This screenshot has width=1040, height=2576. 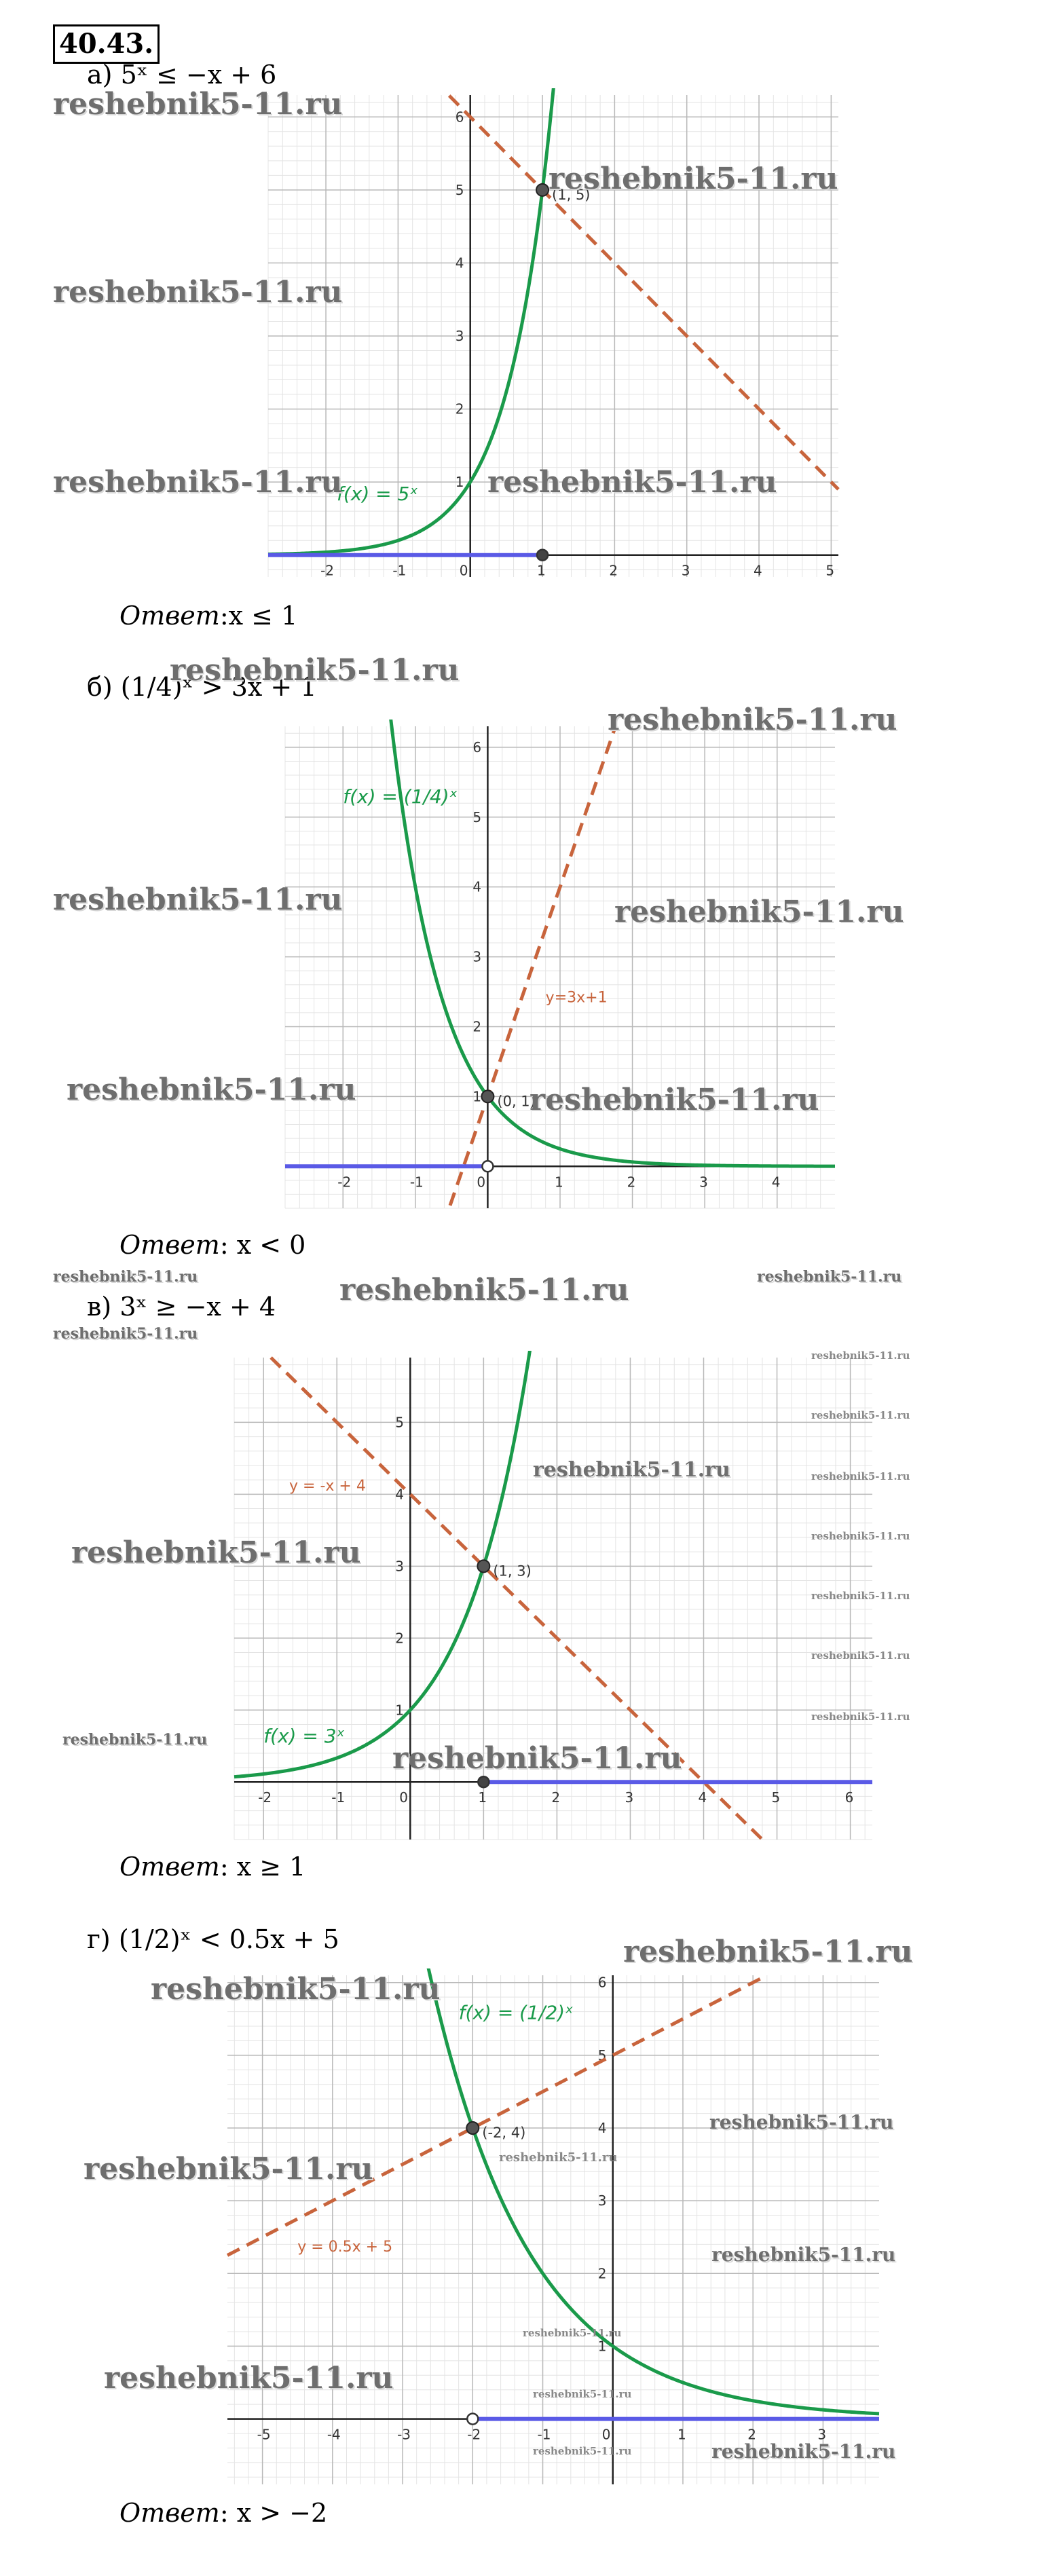 What do you see at coordinates (271, 1867) in the screenshot?
I see `answer-value: x ≥ 1` at bounding box center [271, 1867].